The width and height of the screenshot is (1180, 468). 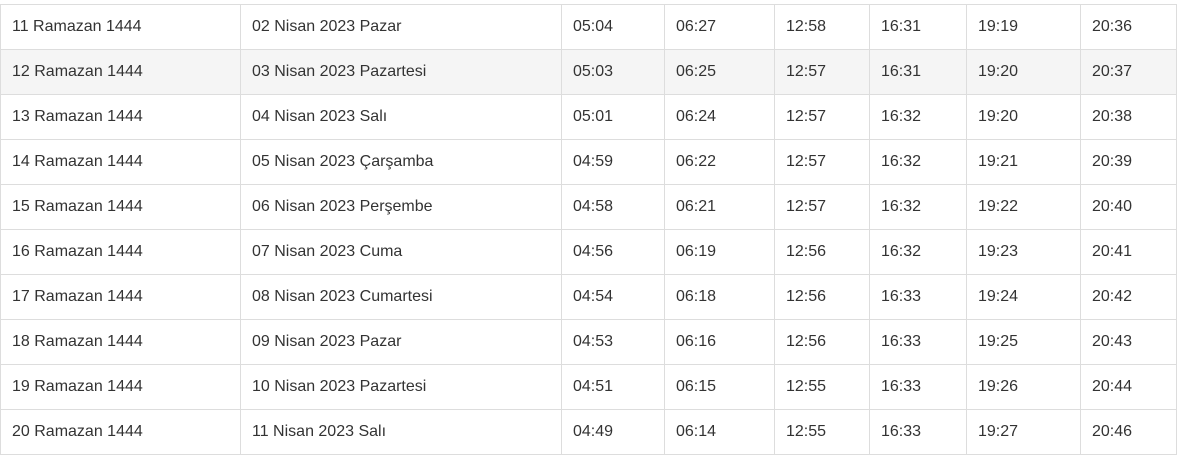 I want to click on gregorian-date-cell: 05 Nisan 2023 Çarşamba, so click(x=401, y=162).